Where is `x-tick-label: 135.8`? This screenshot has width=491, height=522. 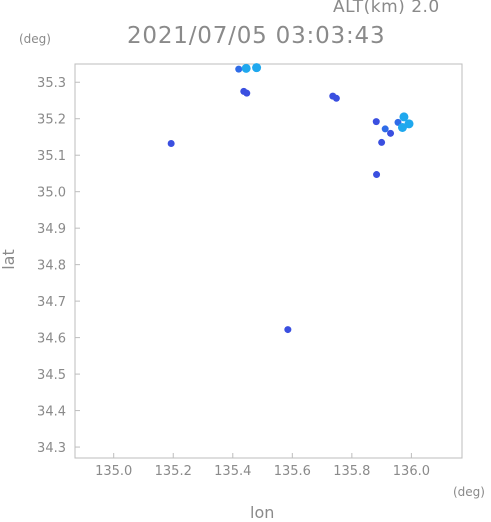 x-tick-label: 135.8 is located at coordinates (351, 471).